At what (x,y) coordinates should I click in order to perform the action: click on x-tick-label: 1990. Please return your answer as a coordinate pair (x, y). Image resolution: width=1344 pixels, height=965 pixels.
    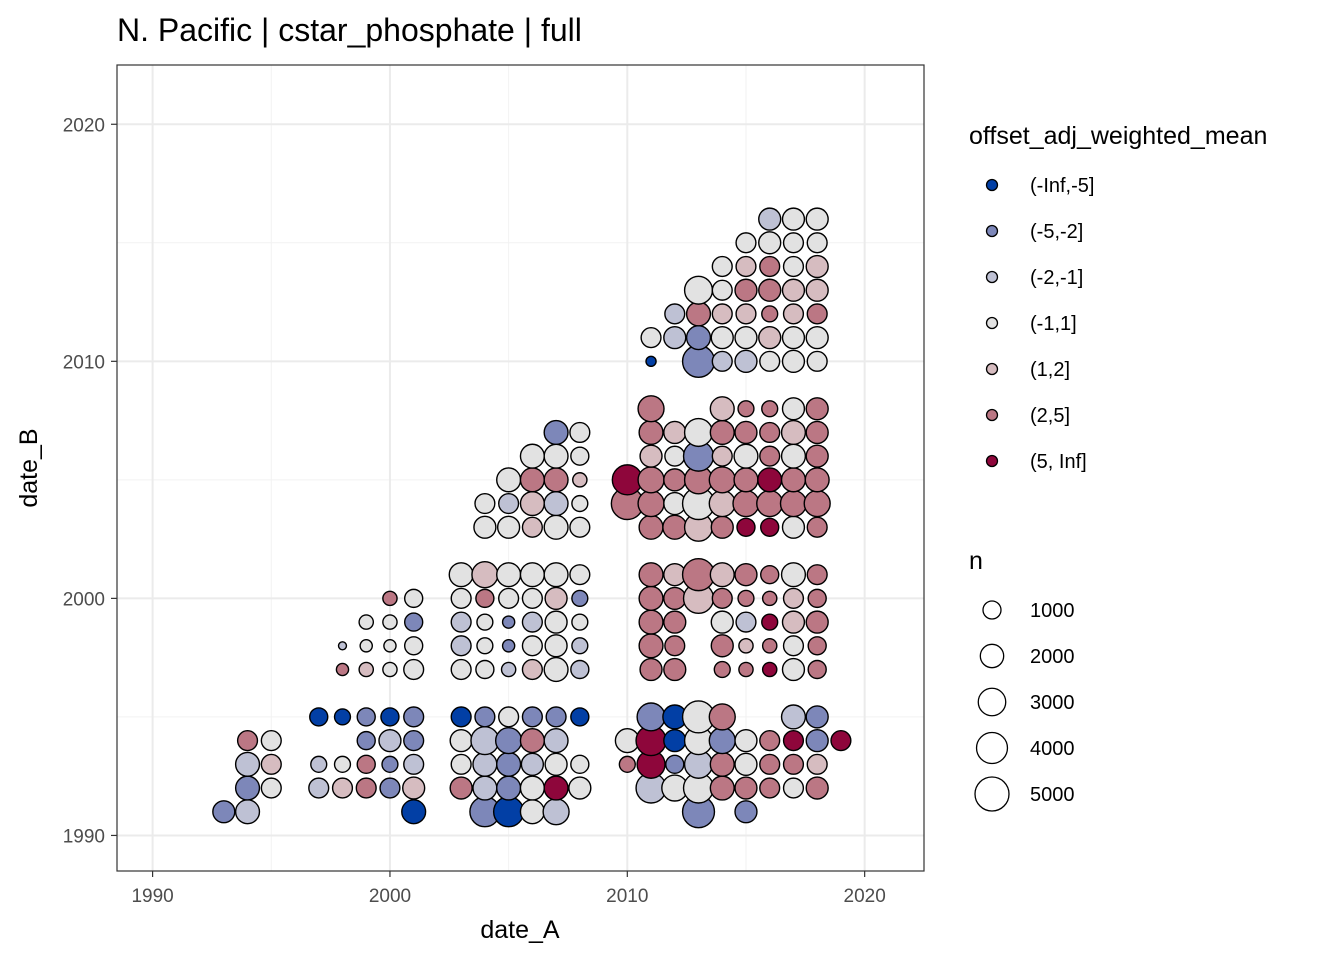
    Looking at the image, I should click on (152, 896).